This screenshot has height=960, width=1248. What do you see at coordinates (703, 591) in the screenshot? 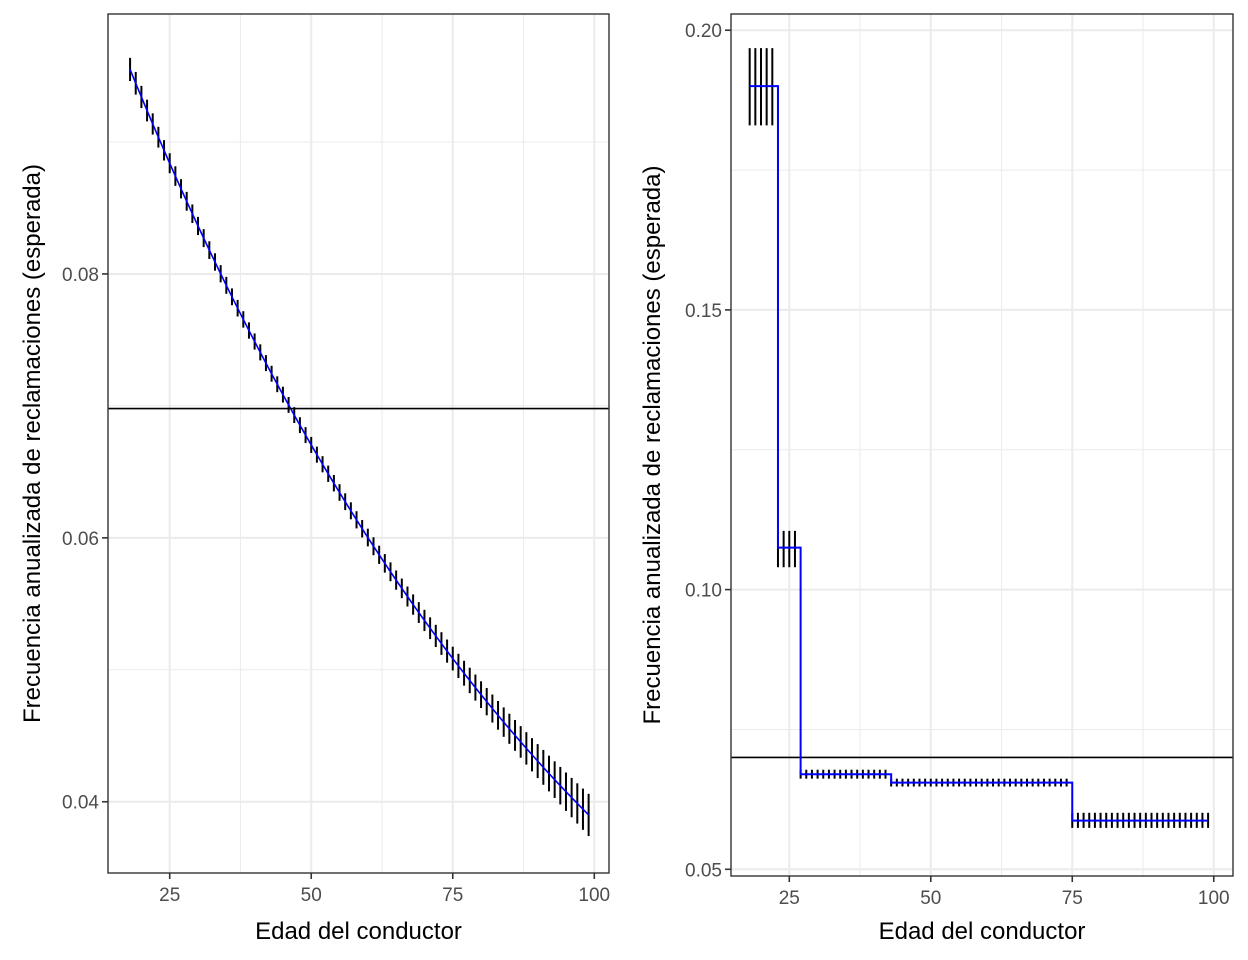
I see `y-tick-label: 0.10` at bounding box center [703, 591].